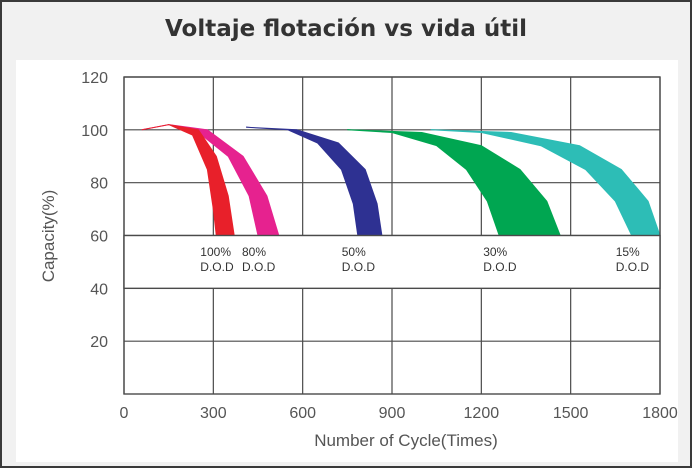 This screenshot has height=468, width=692. Describe the element at coordinates (99, 289) in the screenshot. I see `y-tick-label: 40` at that location.